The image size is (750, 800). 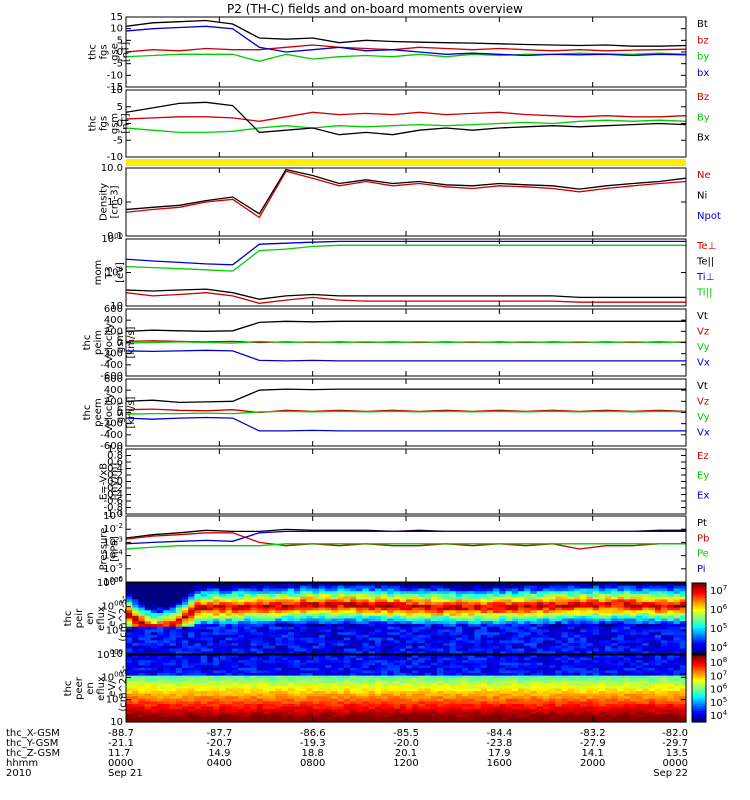 I want to click on legend-Te||: Te||, so click(x=705, y=262).